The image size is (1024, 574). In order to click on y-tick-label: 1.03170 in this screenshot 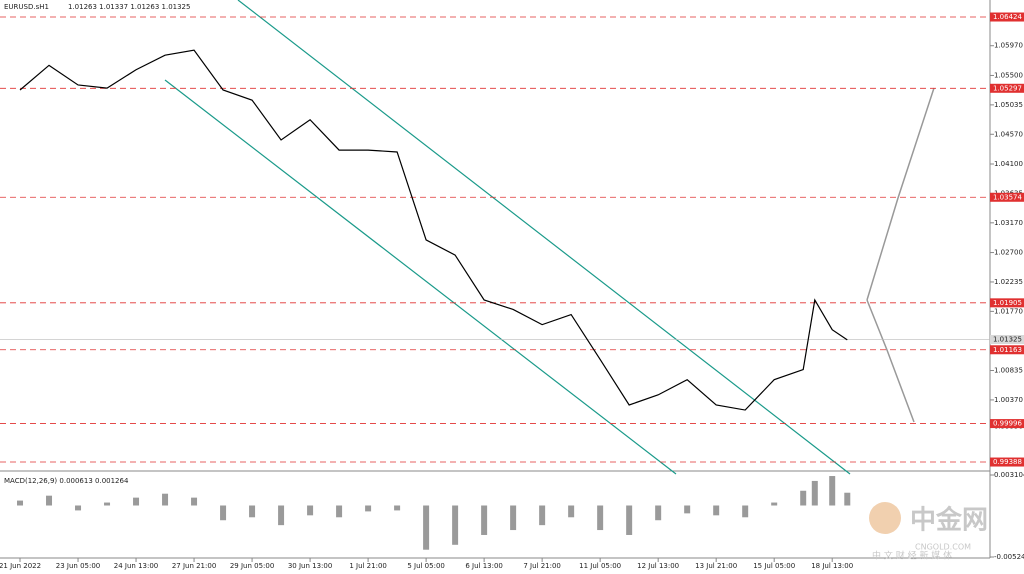, I will do `click(1008, 223)`.